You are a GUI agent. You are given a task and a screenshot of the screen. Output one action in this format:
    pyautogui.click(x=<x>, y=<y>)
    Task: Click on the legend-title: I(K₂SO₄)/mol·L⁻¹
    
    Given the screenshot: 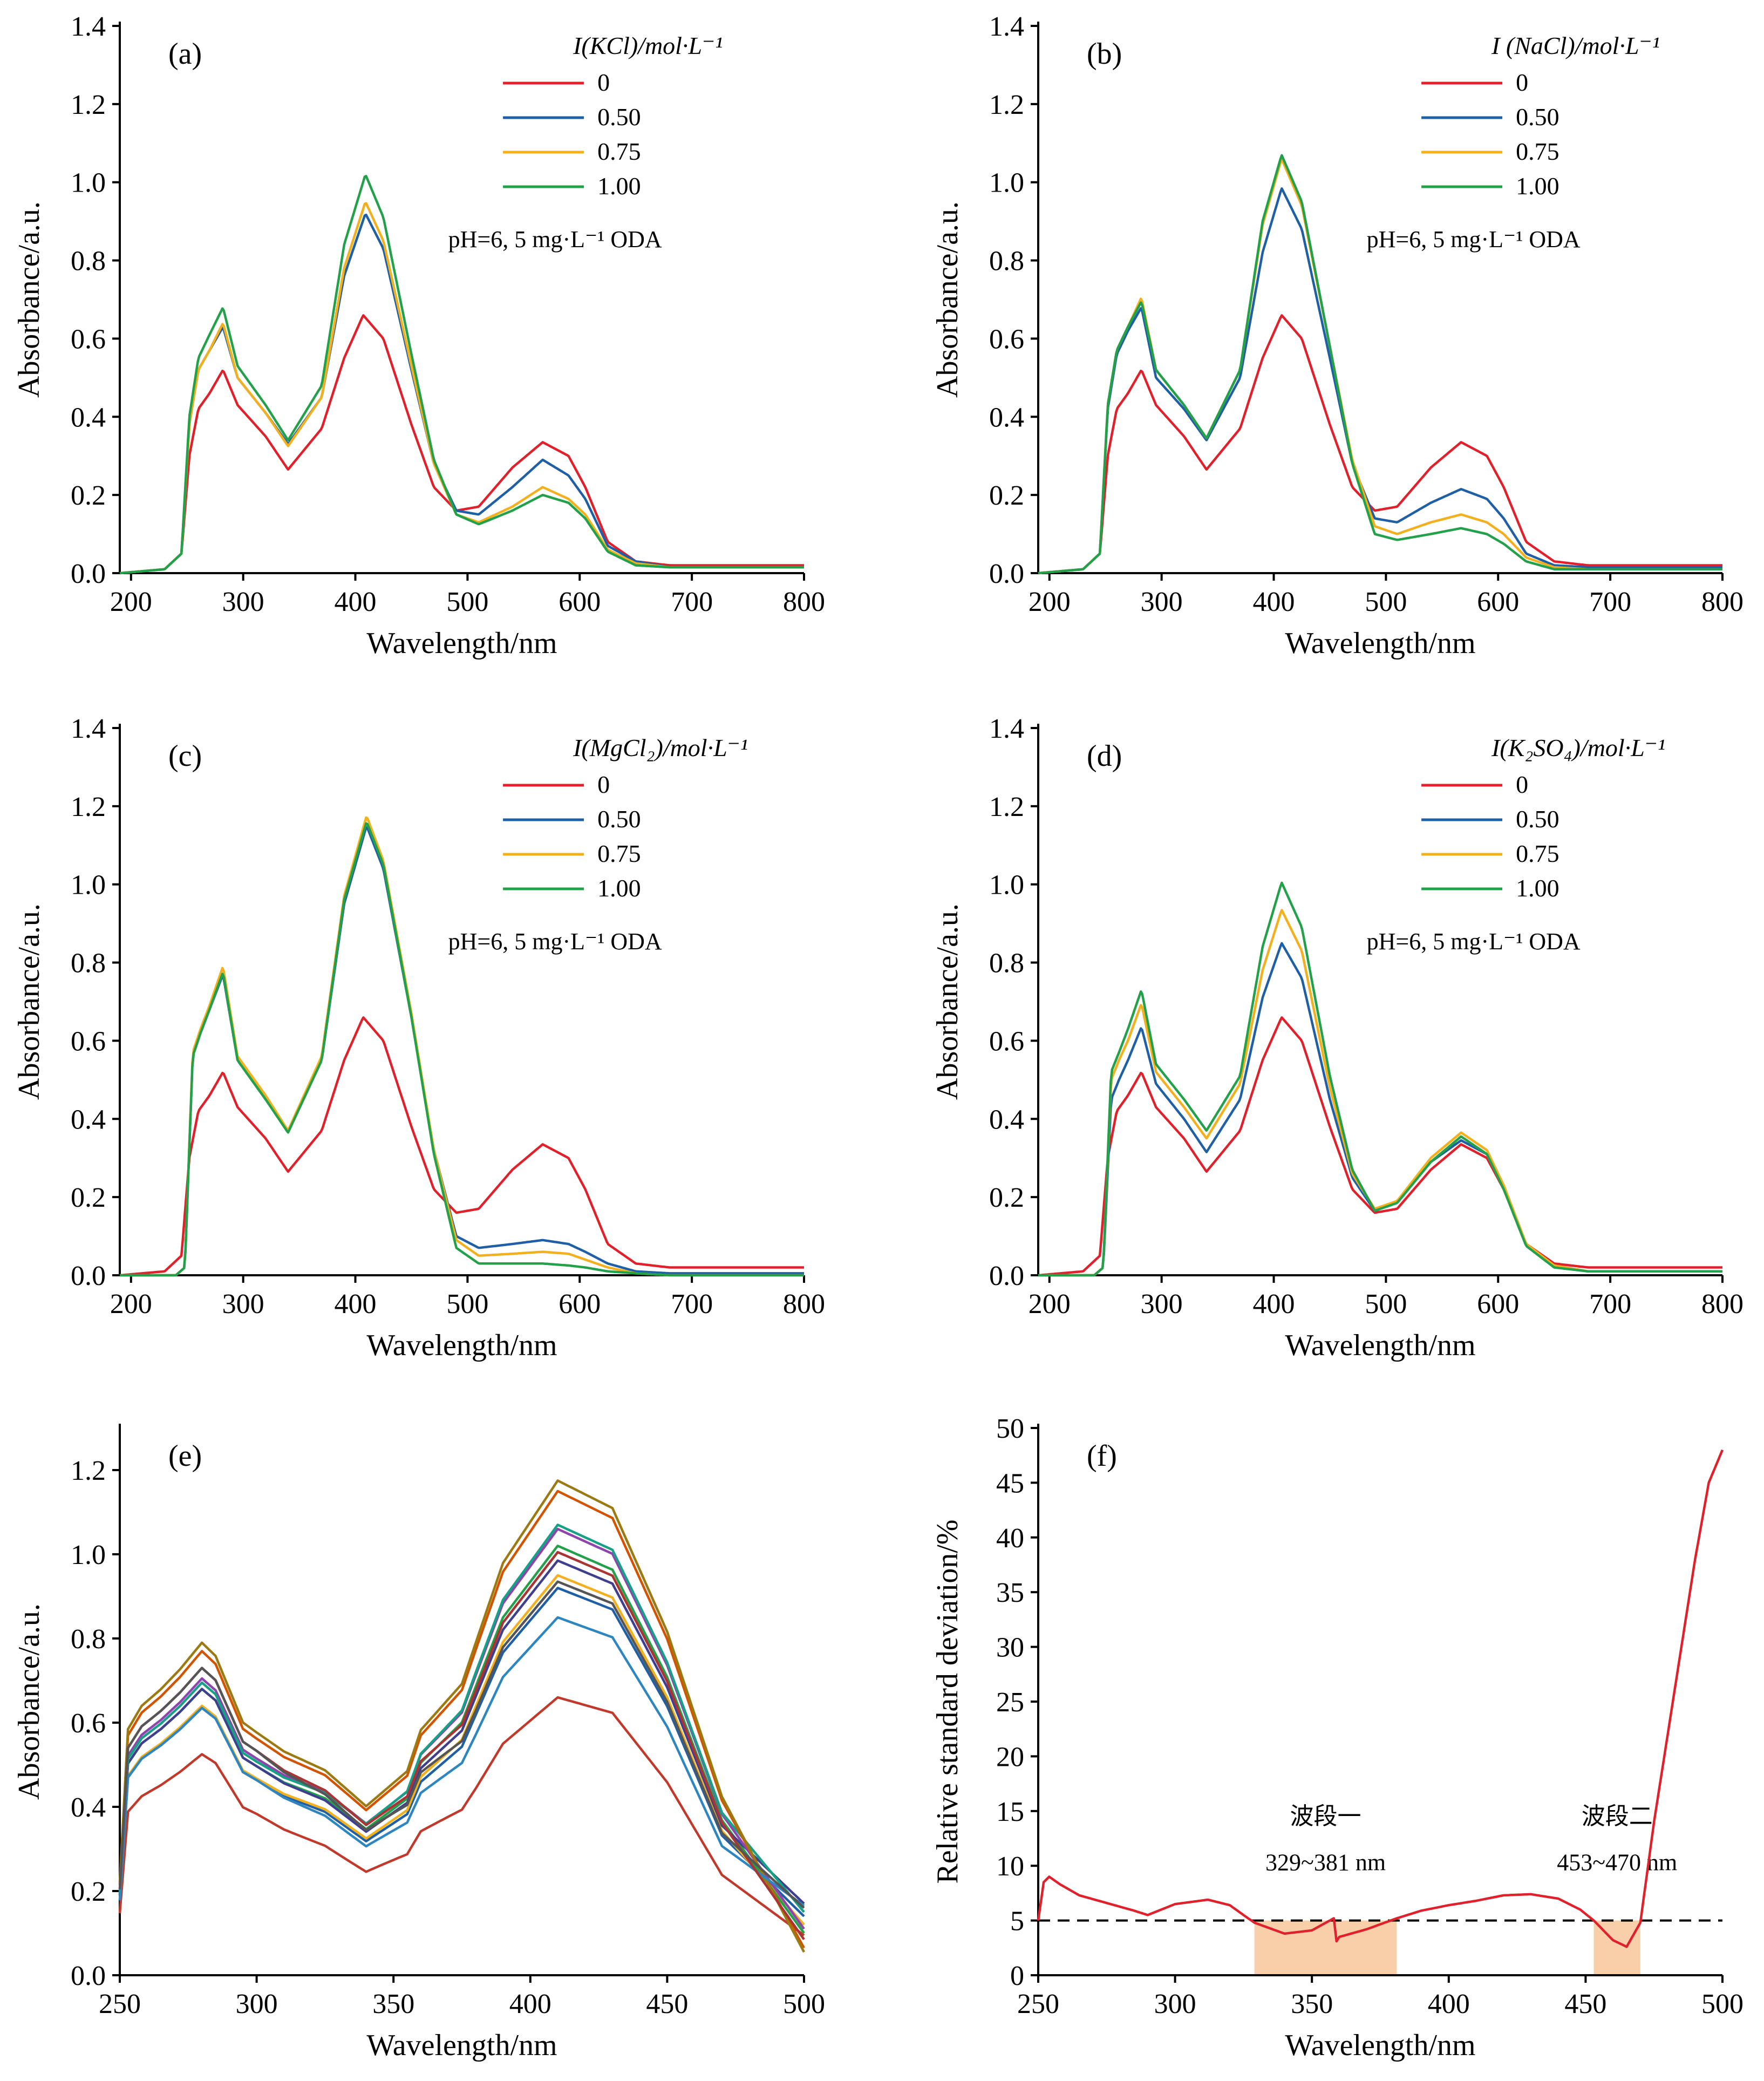 What is the action you would take?
    pyautogui.click(x=1578, y=747)
    